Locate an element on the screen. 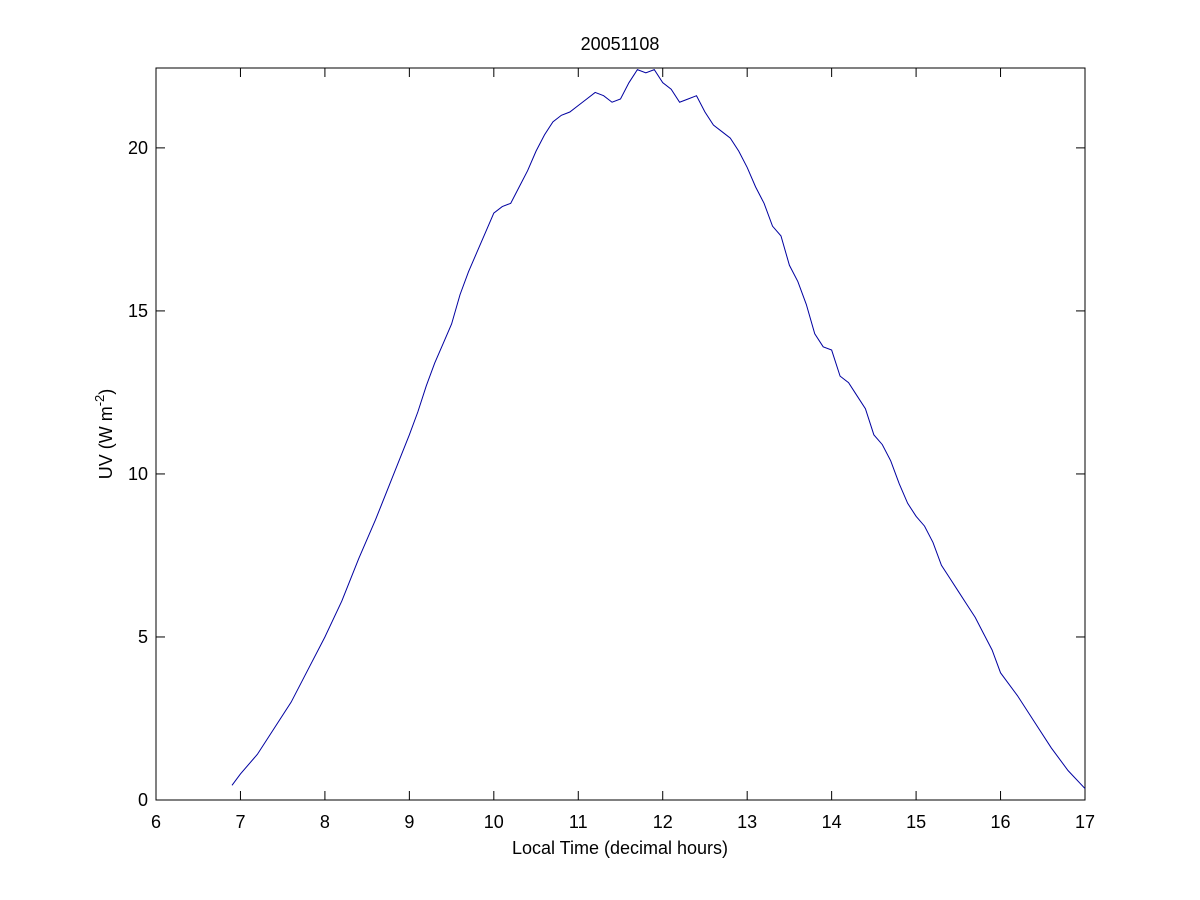 The height and width of the screenshot is (900, 1200). x-tick-label: 16 is located at coordinates (1001, 822).